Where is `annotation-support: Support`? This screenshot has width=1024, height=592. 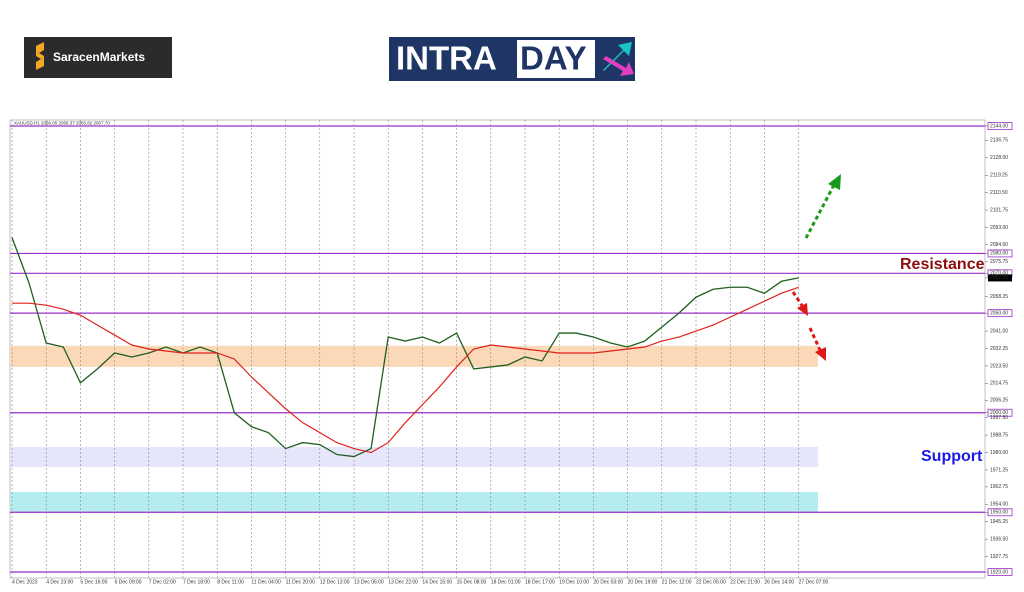
annotation-support: Support is located at coordinates (952, 456).